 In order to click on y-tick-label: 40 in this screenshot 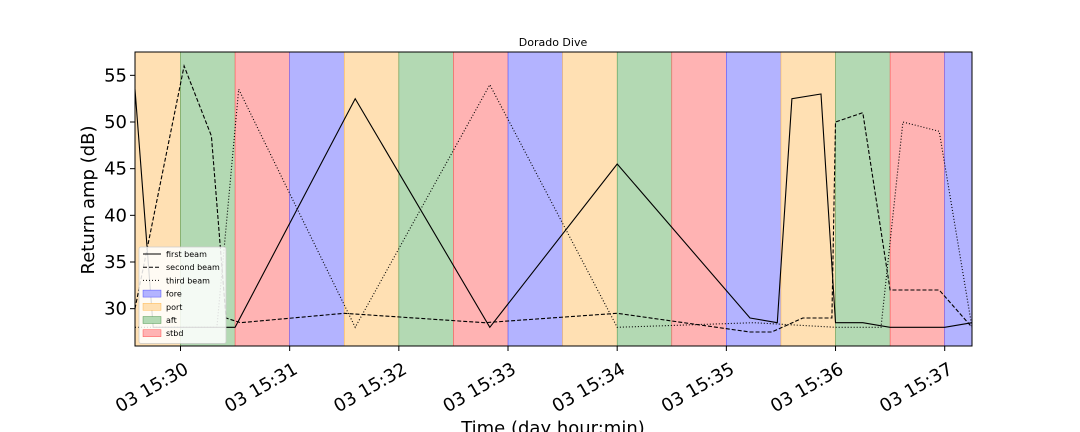, I will do `click(115, 215)`.